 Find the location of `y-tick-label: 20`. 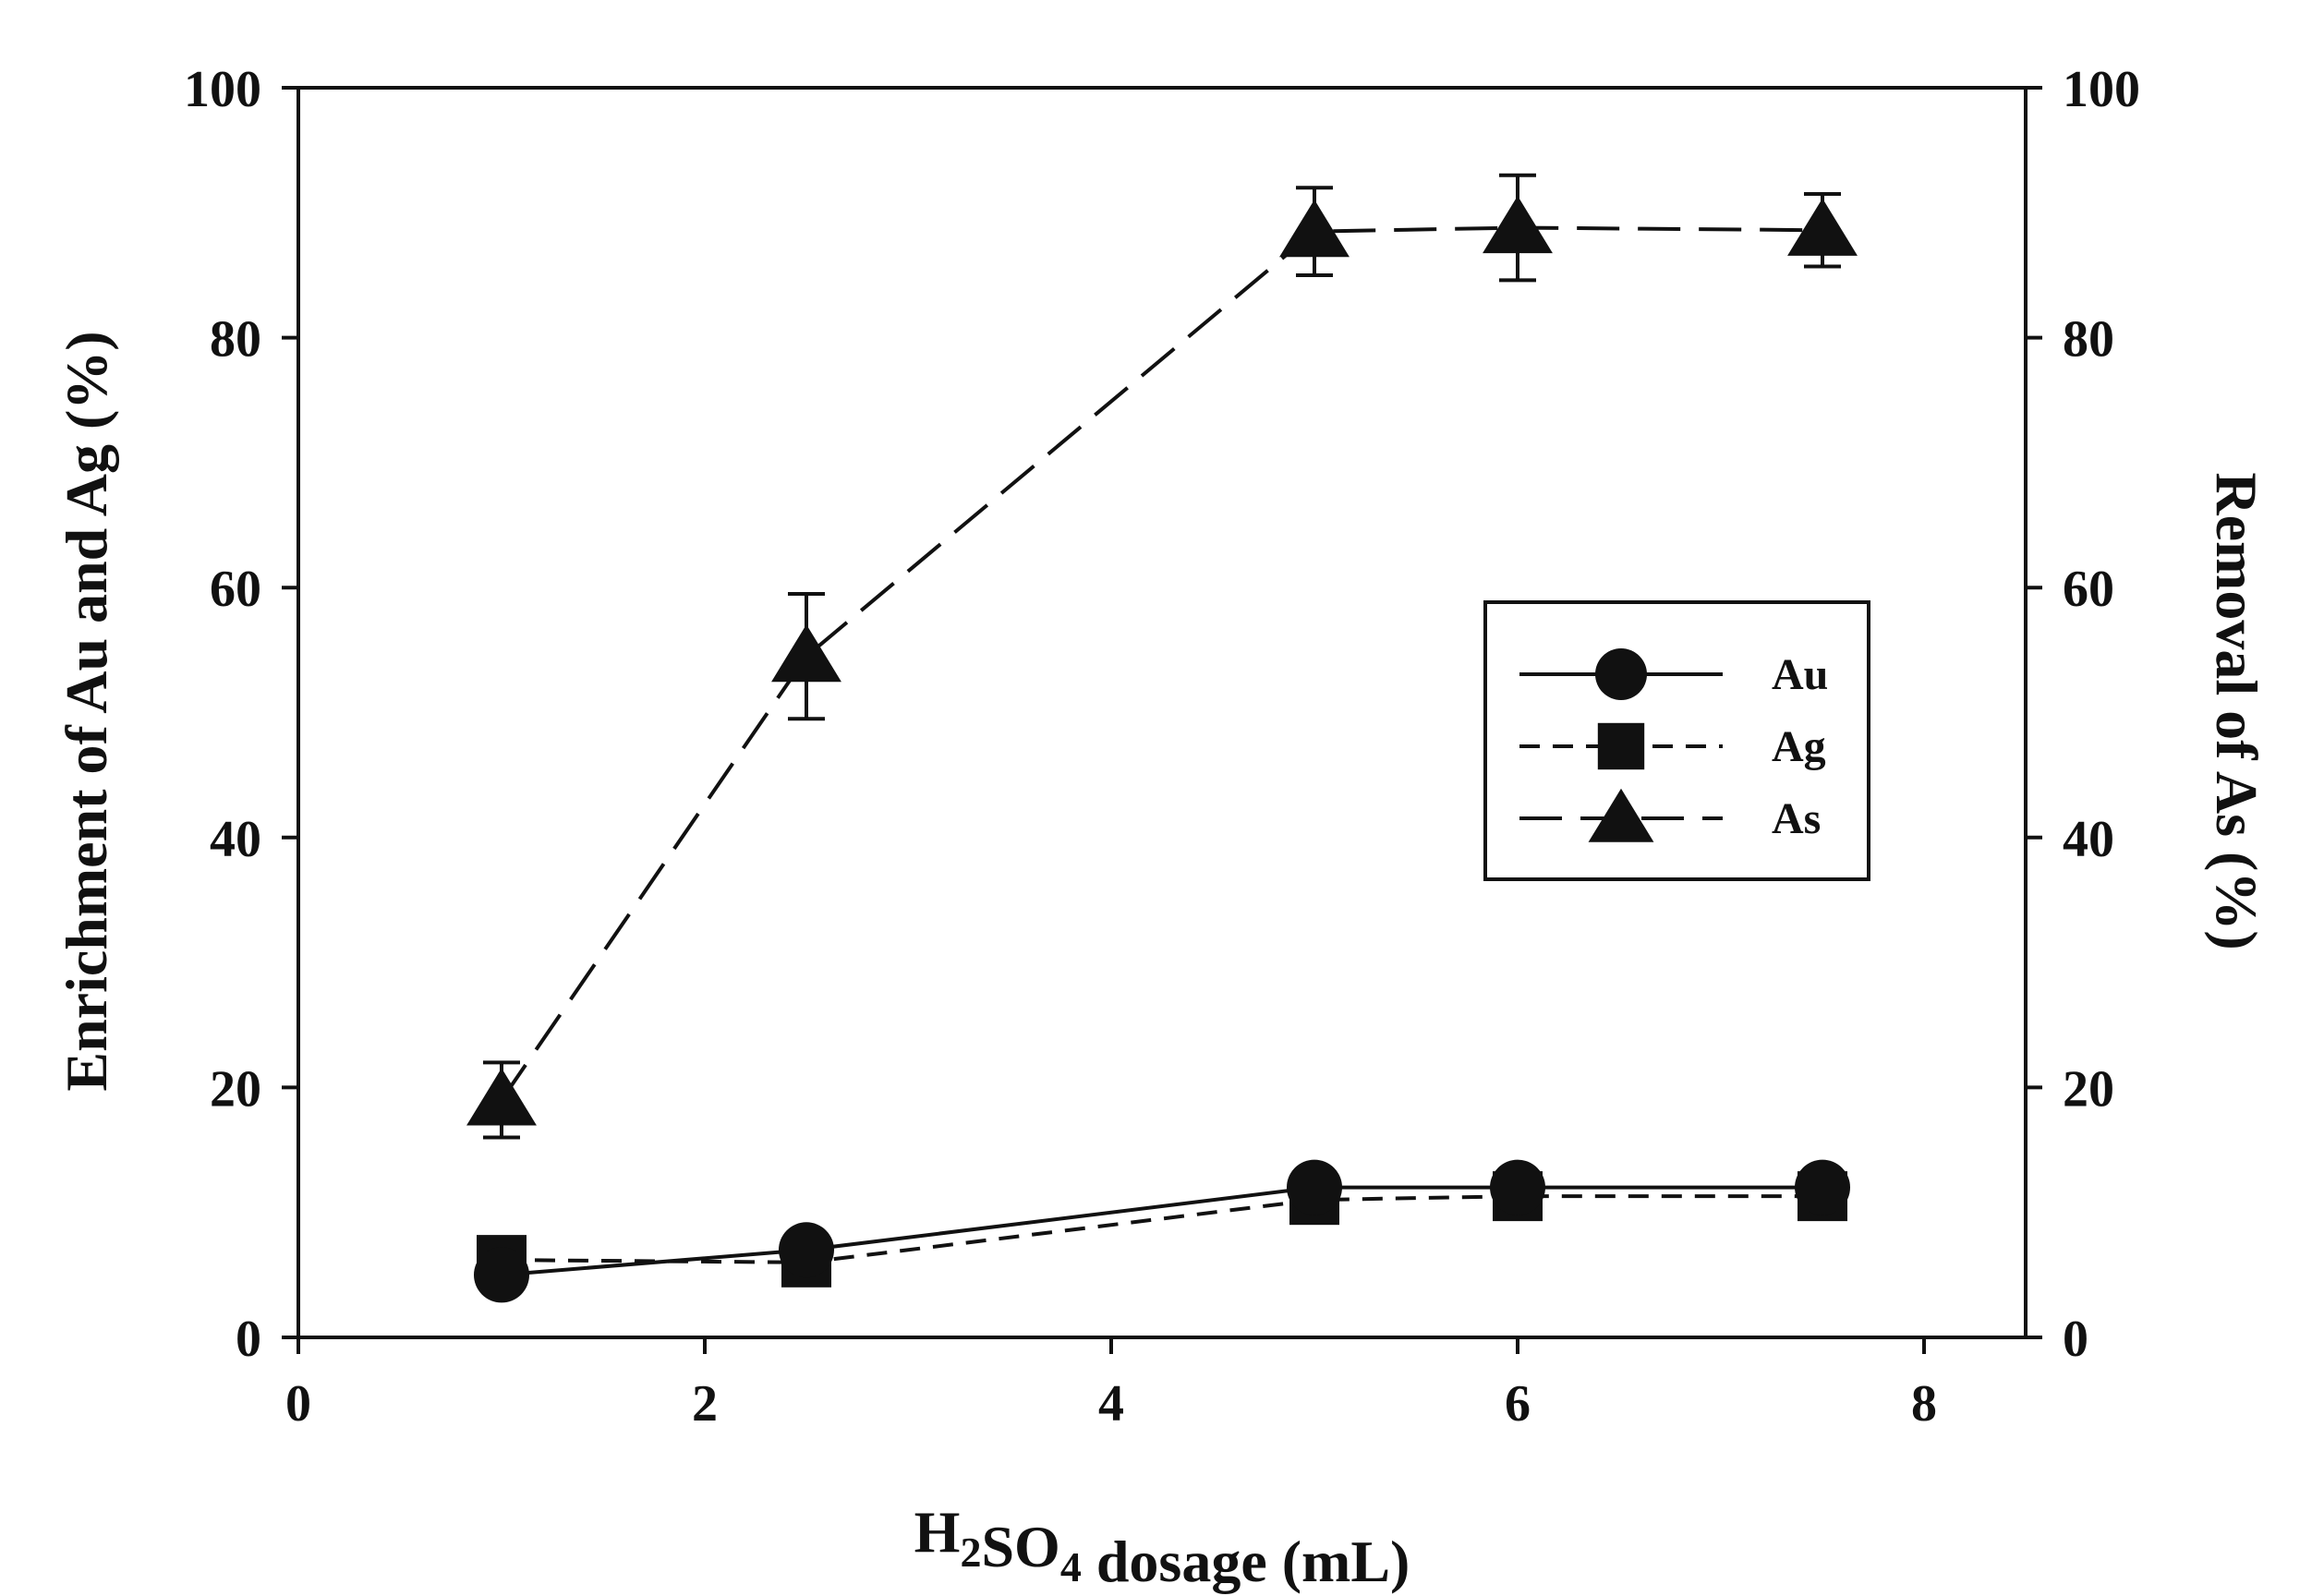

y-tick-label: 20 is located at coordinates (236, 1089).